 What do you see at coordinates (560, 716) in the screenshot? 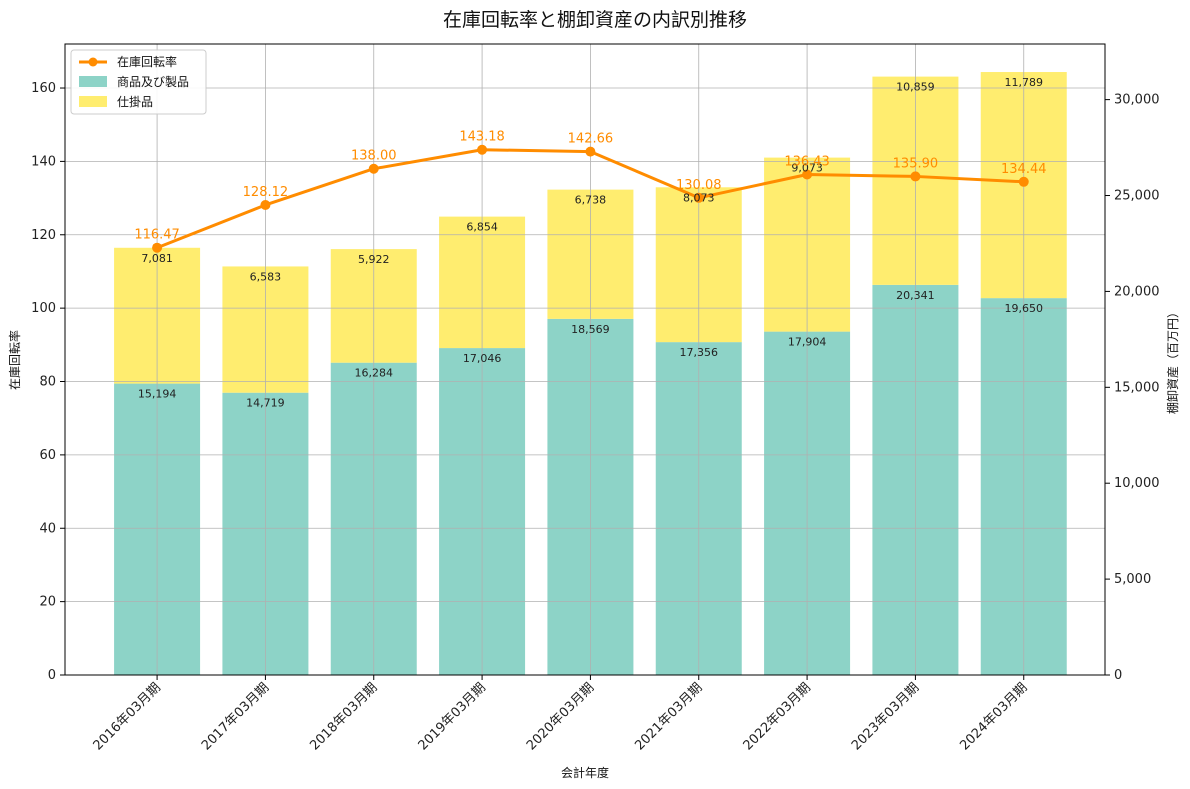
I see `x-tick-label: 2020年03月期` at bounding box center [560, 716].